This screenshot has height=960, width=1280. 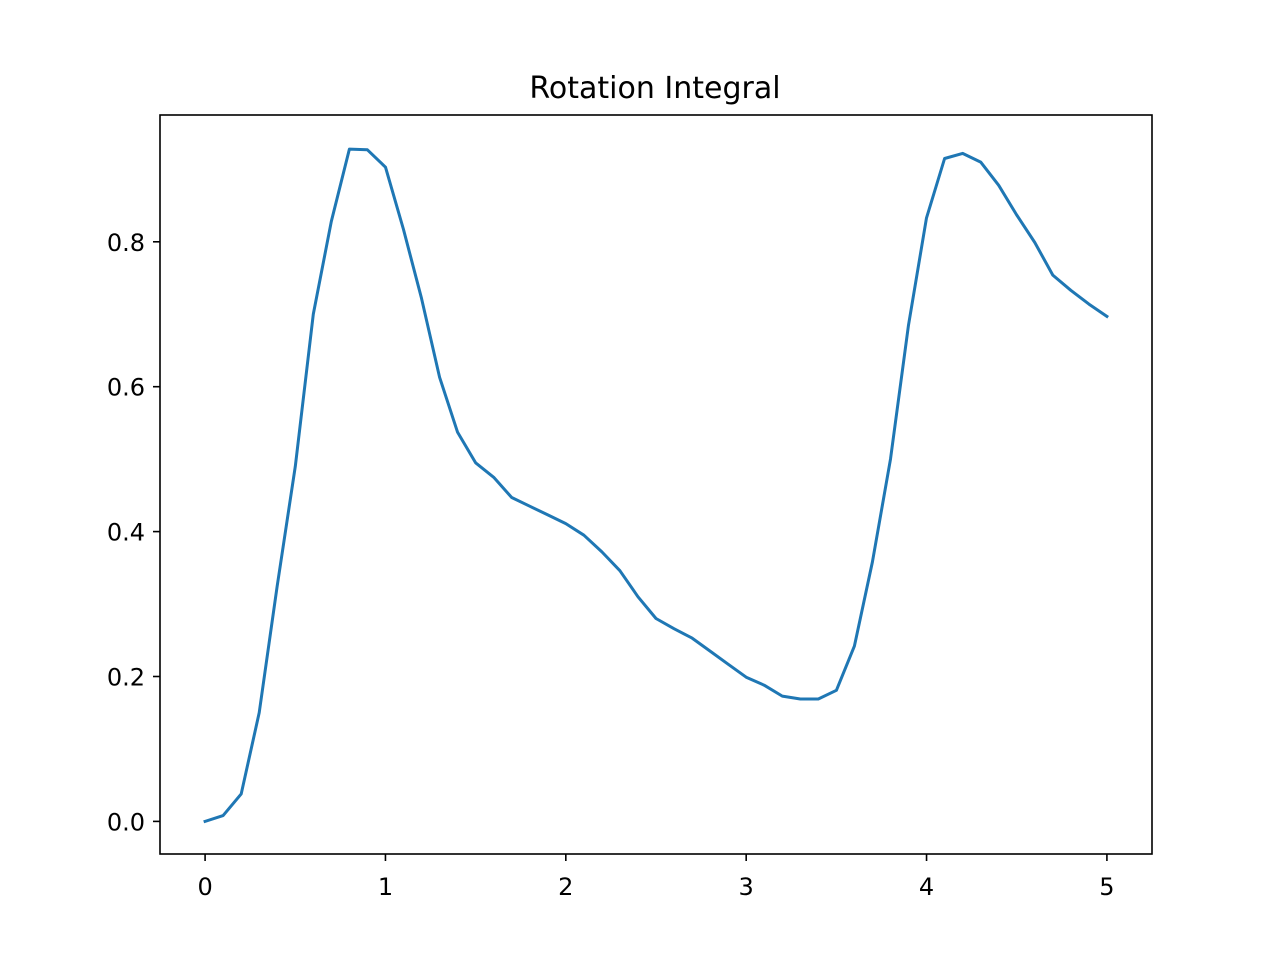 I want to click on y-tick-label: 0.8, so click(x=126, y=243).